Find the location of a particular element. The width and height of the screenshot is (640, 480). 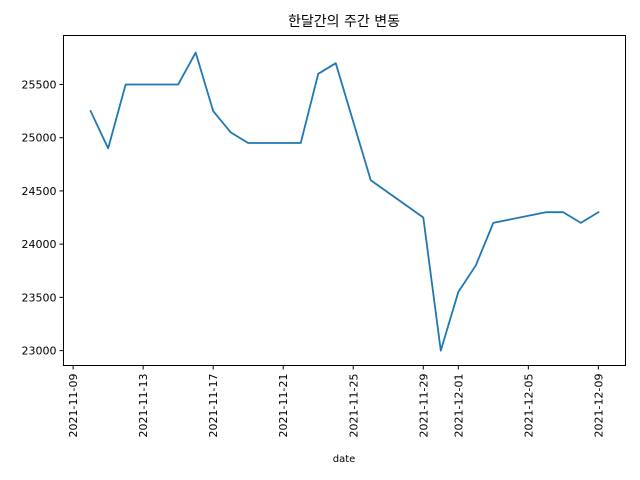

chart-title: 한달간의 주간 변동 is located at coordinates (344, 22).